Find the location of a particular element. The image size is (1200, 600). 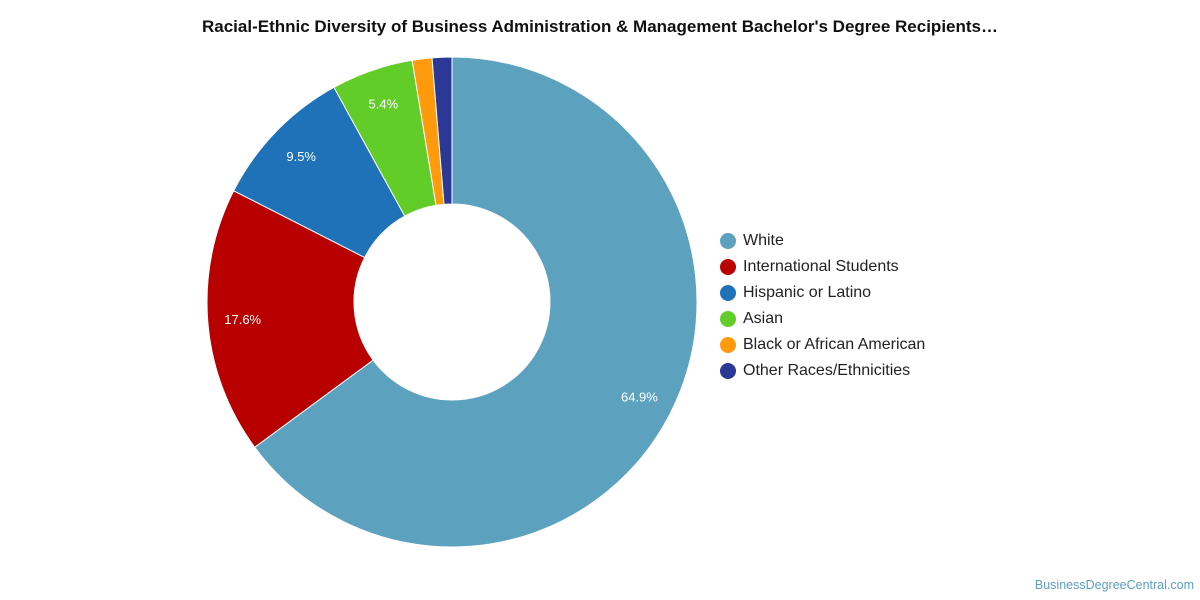

legend-item-asian: Asian is located at coordinates (822, 319).